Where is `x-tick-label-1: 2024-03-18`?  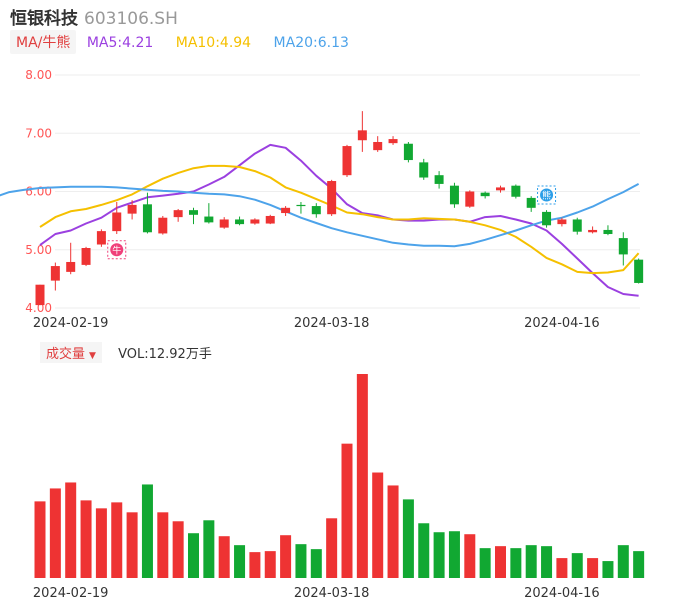
x-tick-label-1: 2024-03-18 is located at coordinates (332, 323).